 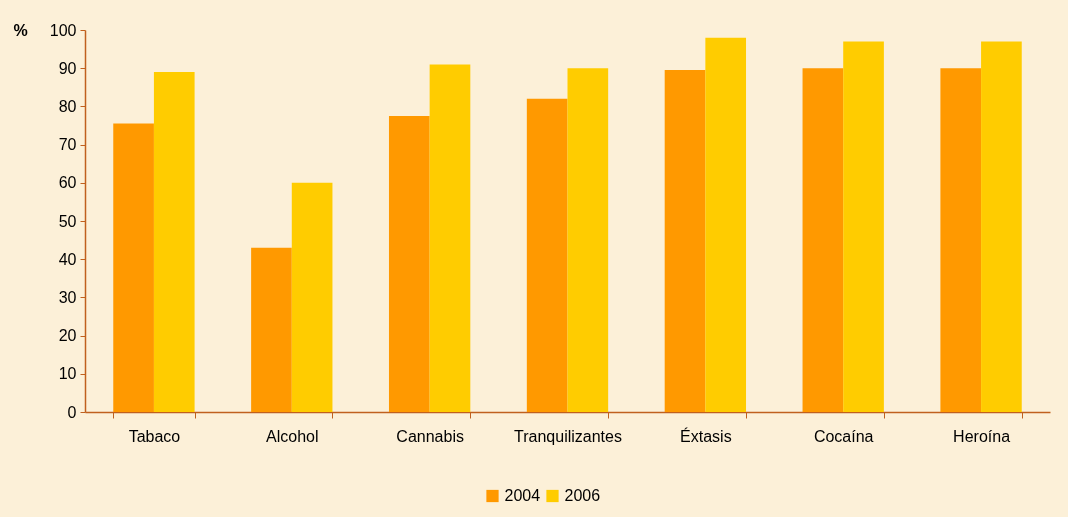 What do you see at coordinates (430, 436) in the screenshot?
I see `x-tick-label: Cannabis` at bounding box center [430, 436].